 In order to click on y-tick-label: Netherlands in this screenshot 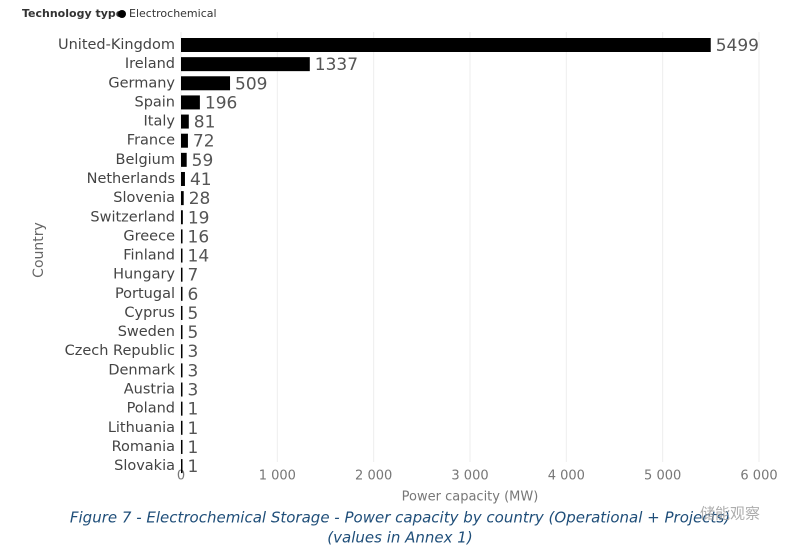, I will do `click(131, 179)`.